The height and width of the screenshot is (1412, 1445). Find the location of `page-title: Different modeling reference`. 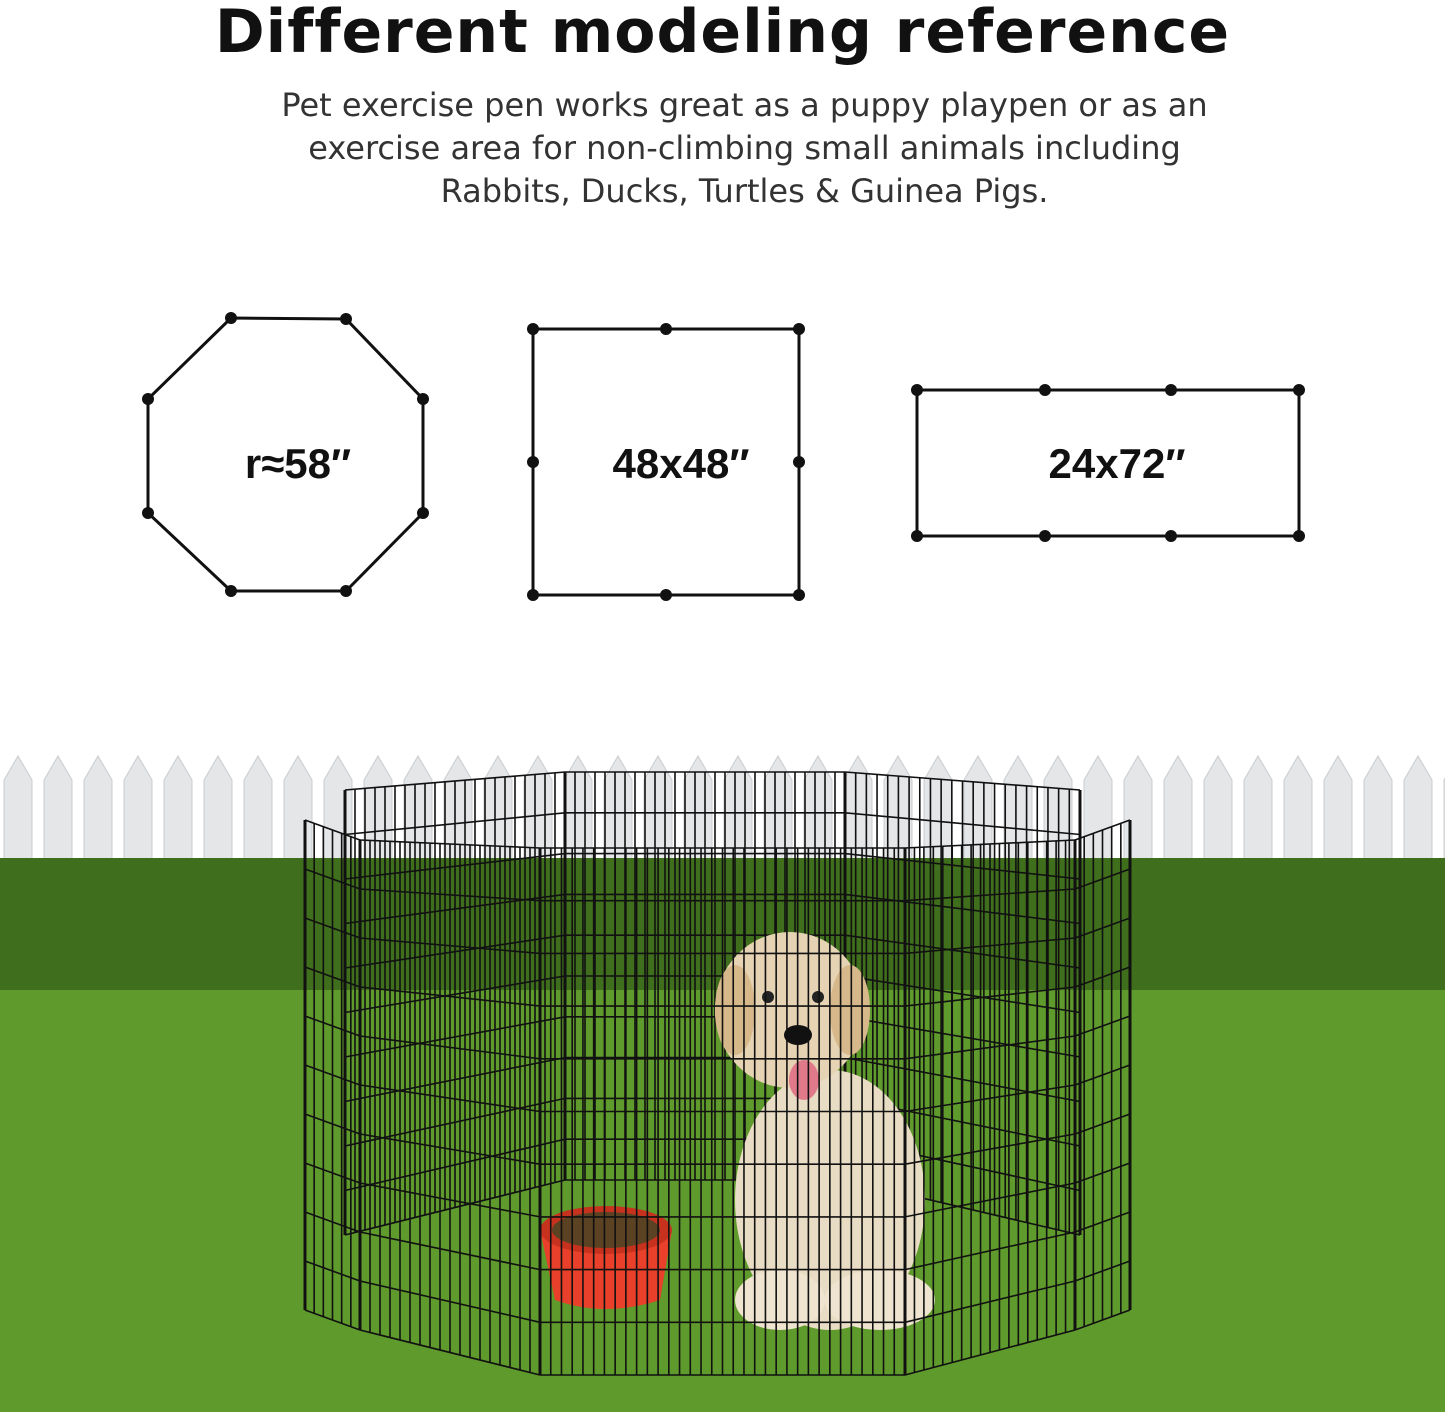

page-title: Different modeling reference is located at coordinates (722, 33).